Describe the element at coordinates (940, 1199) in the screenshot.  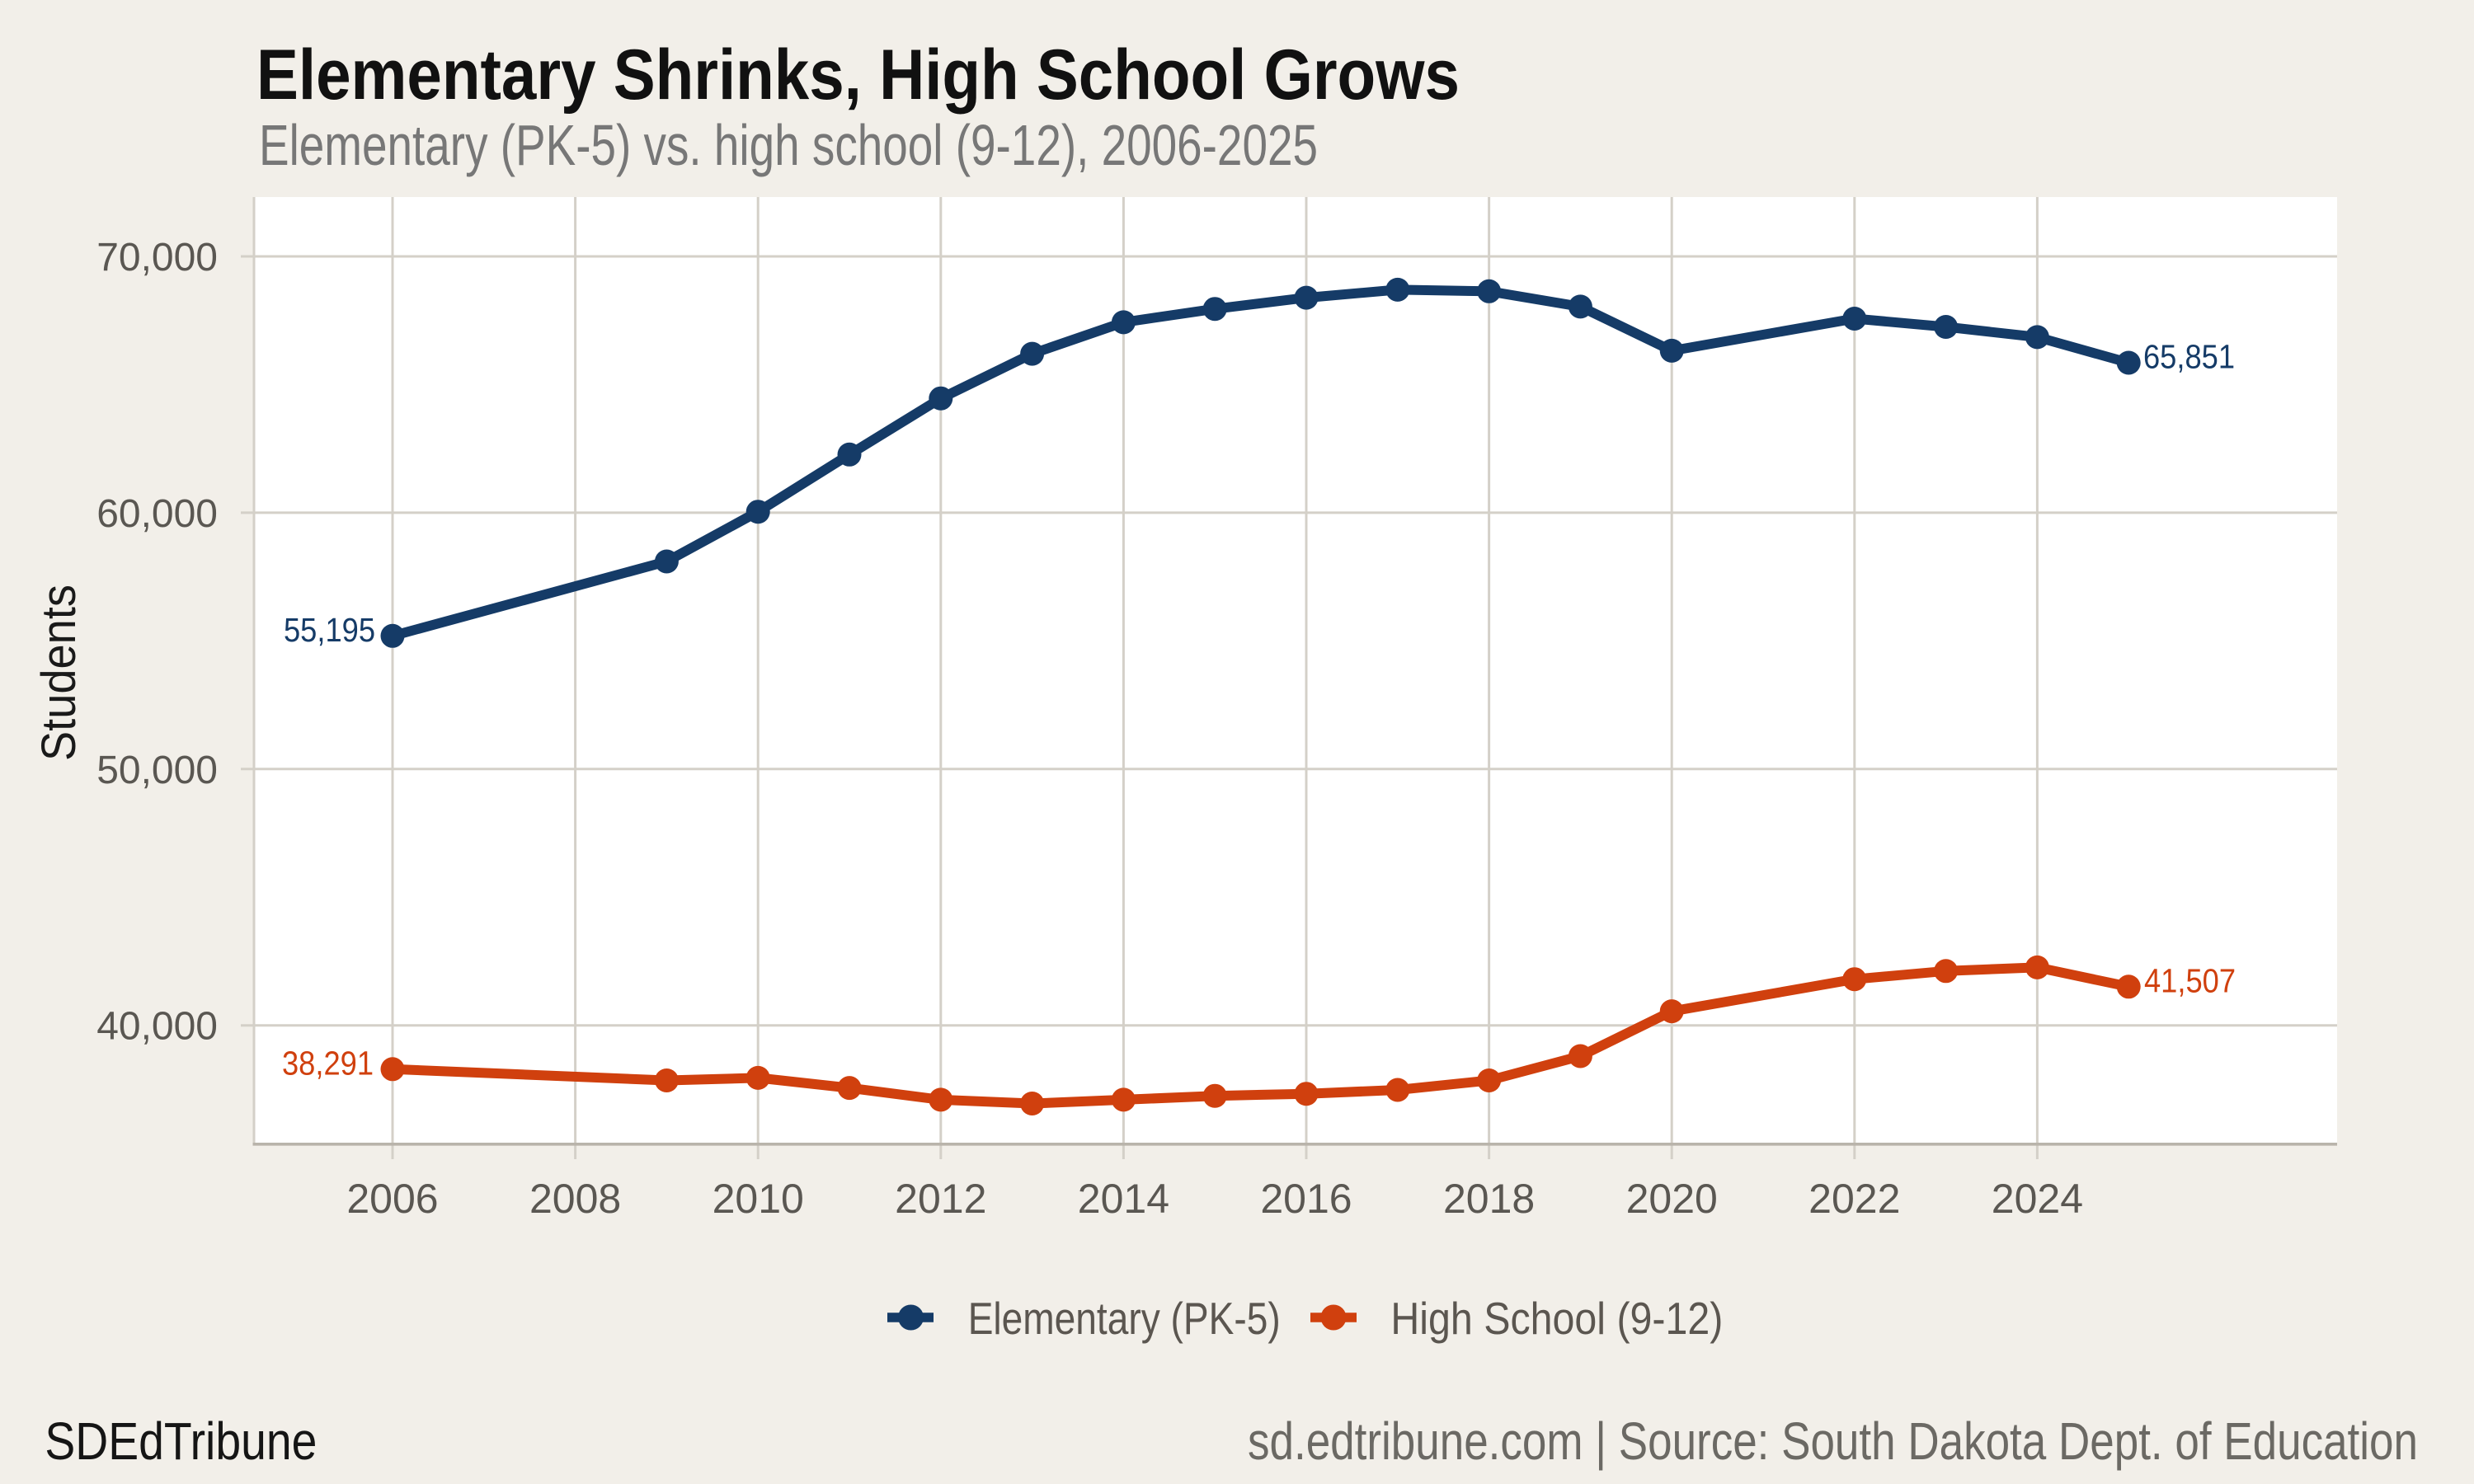
I see `svg-text: 2012` at that location.